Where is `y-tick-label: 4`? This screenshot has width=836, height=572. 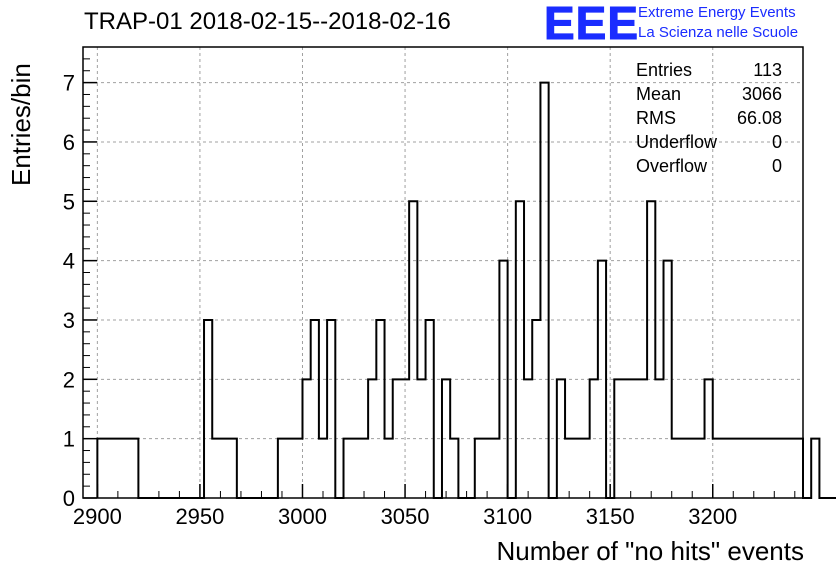
y-tick-label: 4 is located at coordinates (69, 261).